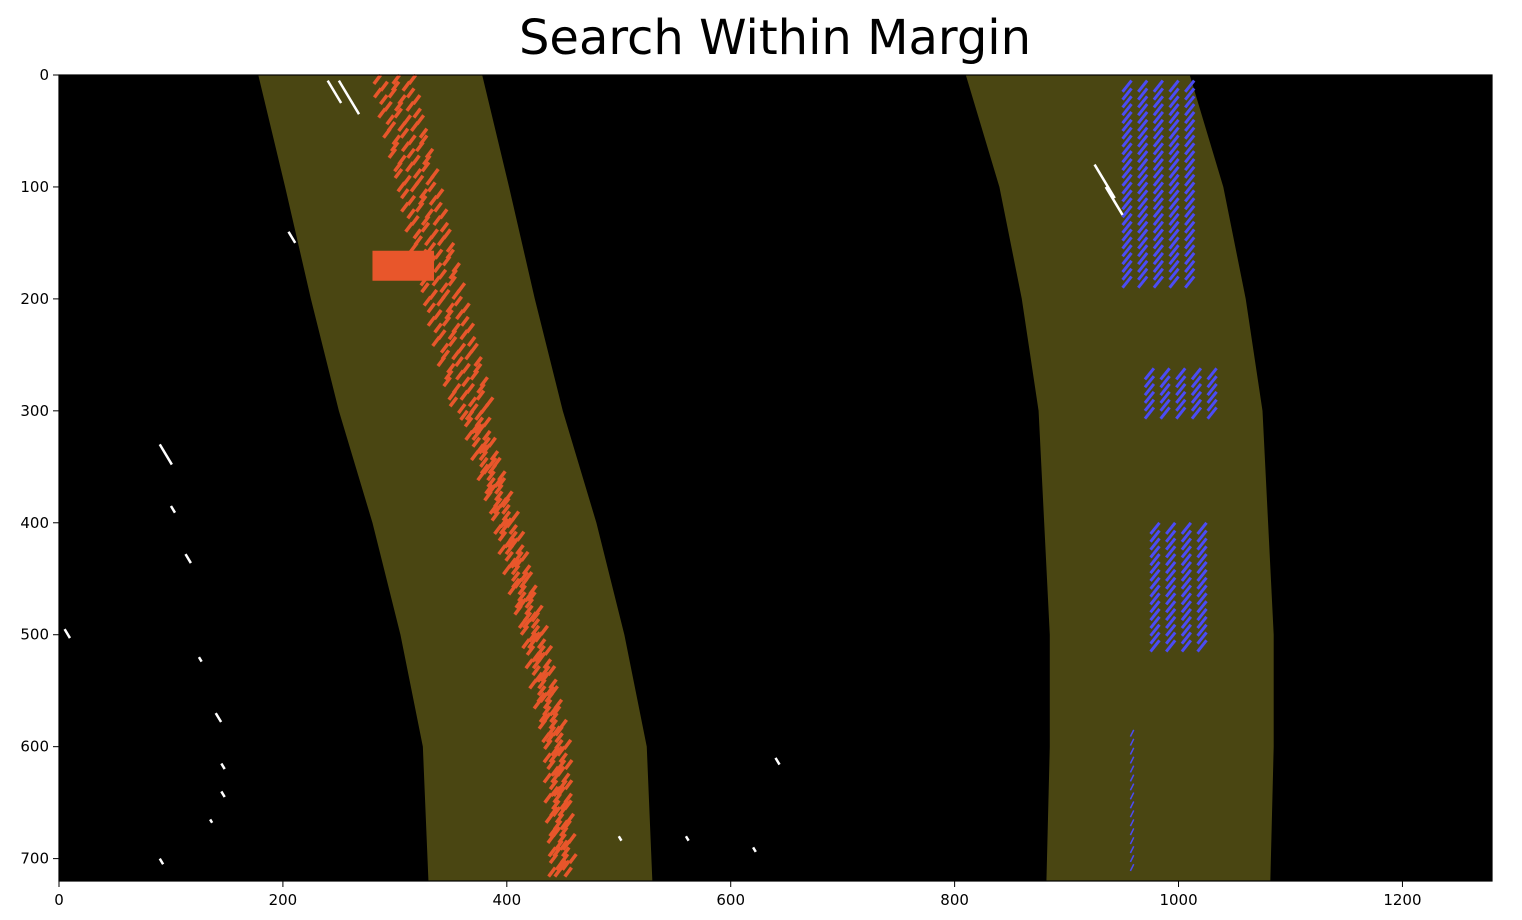 The height and width of the screenshot is (920, 1522). I want to click on y-tick-label: 200, so click(34, 299).